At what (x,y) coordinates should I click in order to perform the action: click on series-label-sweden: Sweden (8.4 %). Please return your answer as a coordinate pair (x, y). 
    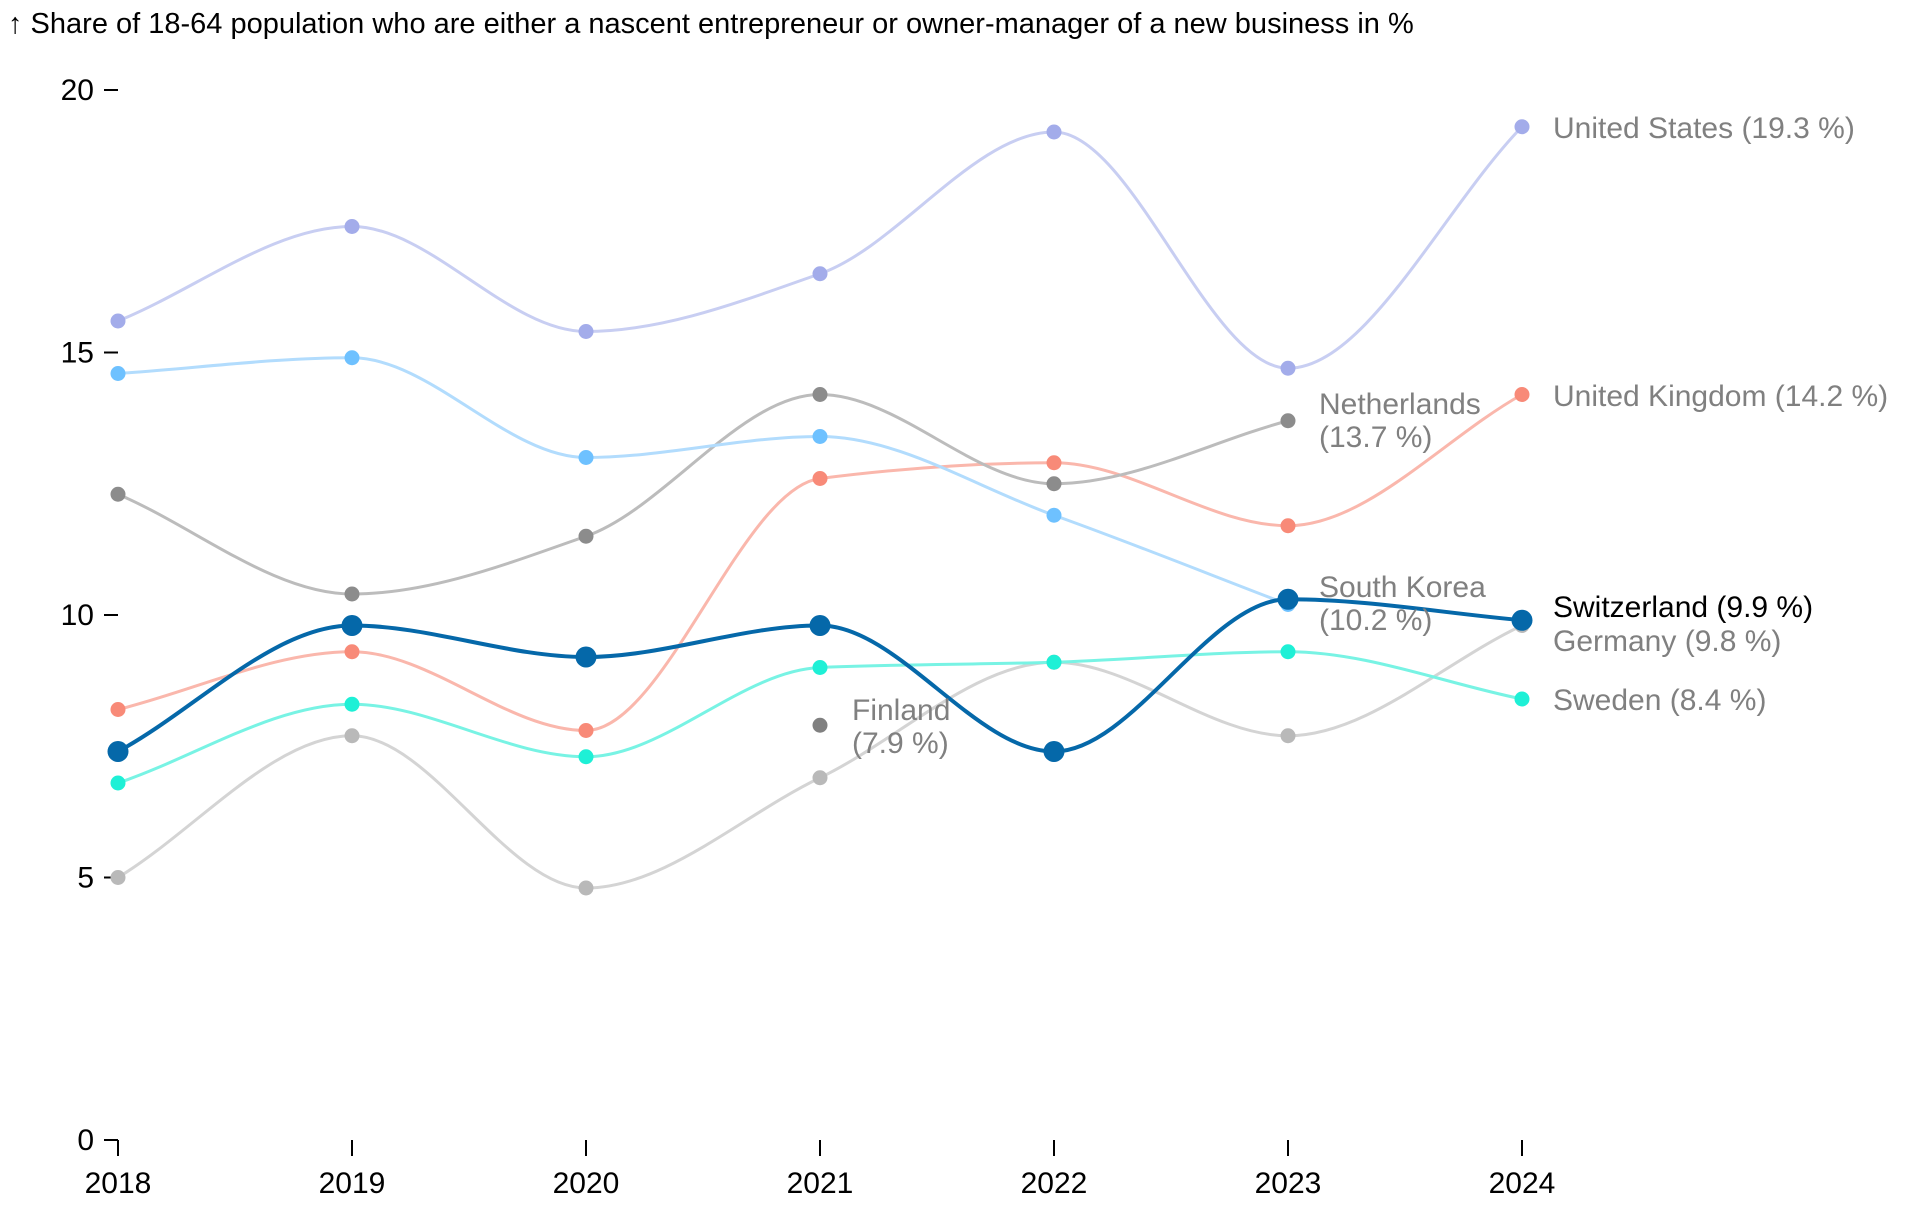
    Looking at the image, I should click on (1659, 700).